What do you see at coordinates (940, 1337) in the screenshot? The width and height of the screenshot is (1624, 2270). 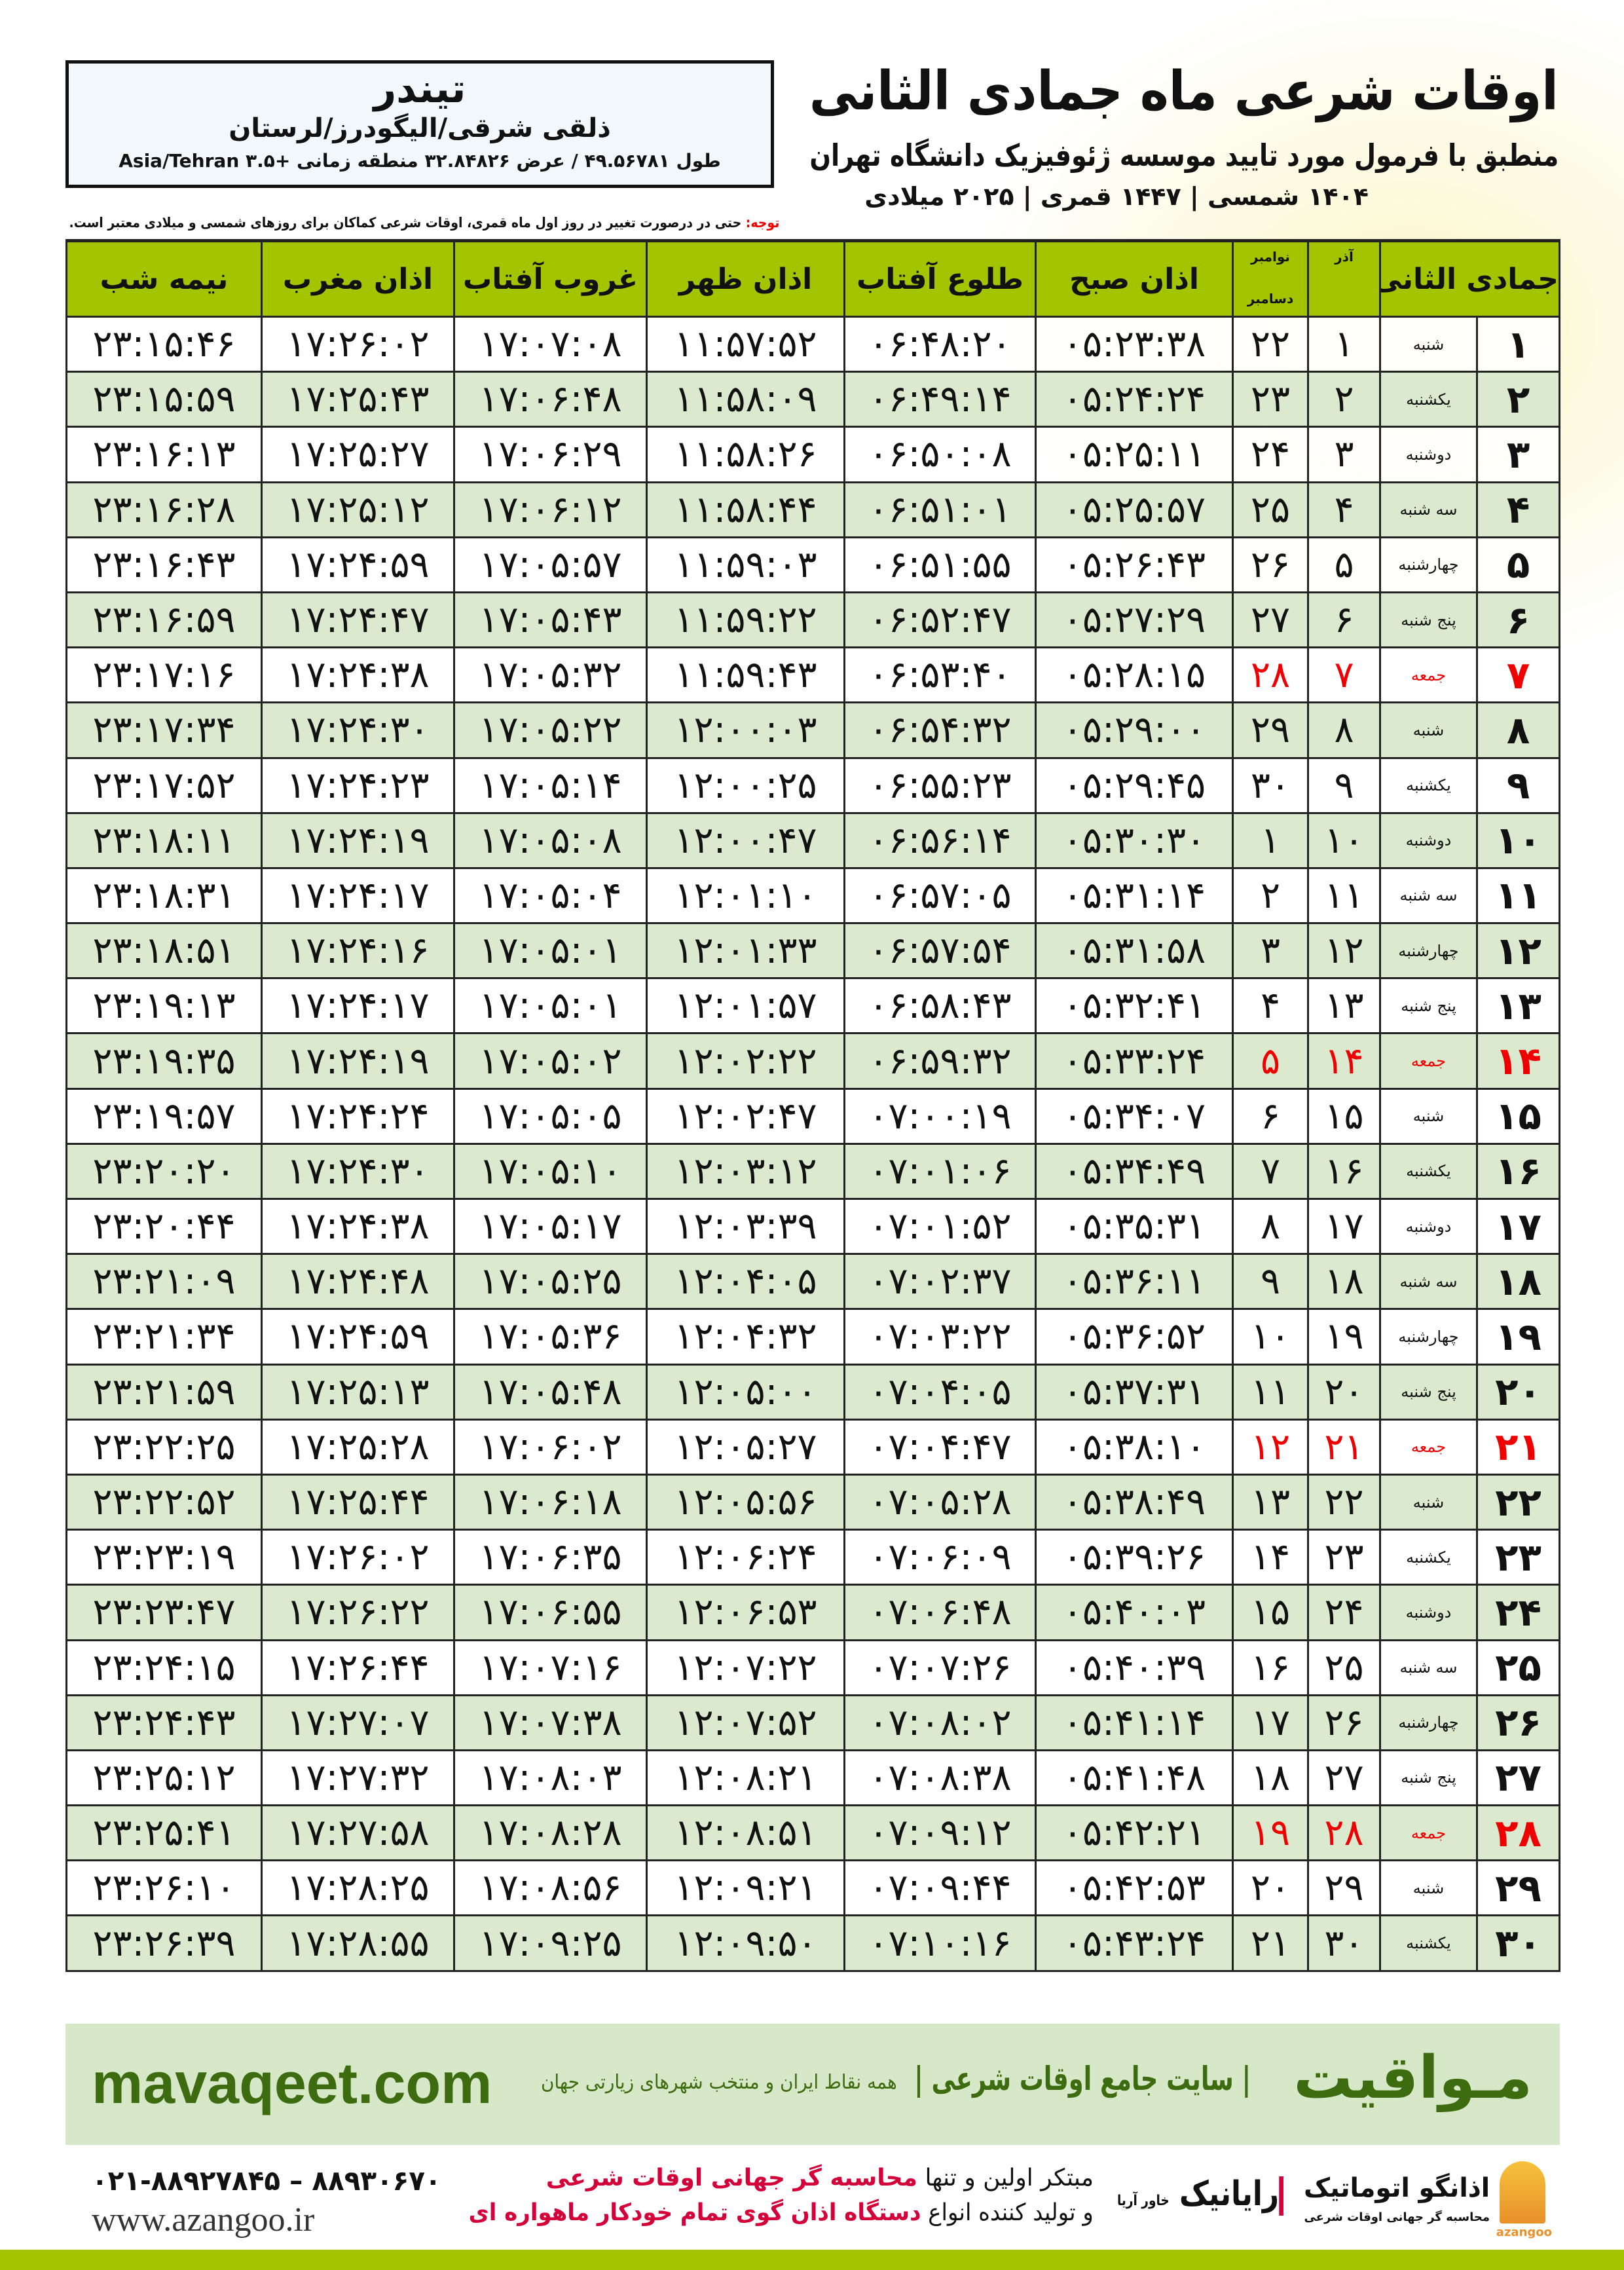 I see `sunrise-time: ۰۷:۰۳:۲۲` at bounding box center [940, 1337].